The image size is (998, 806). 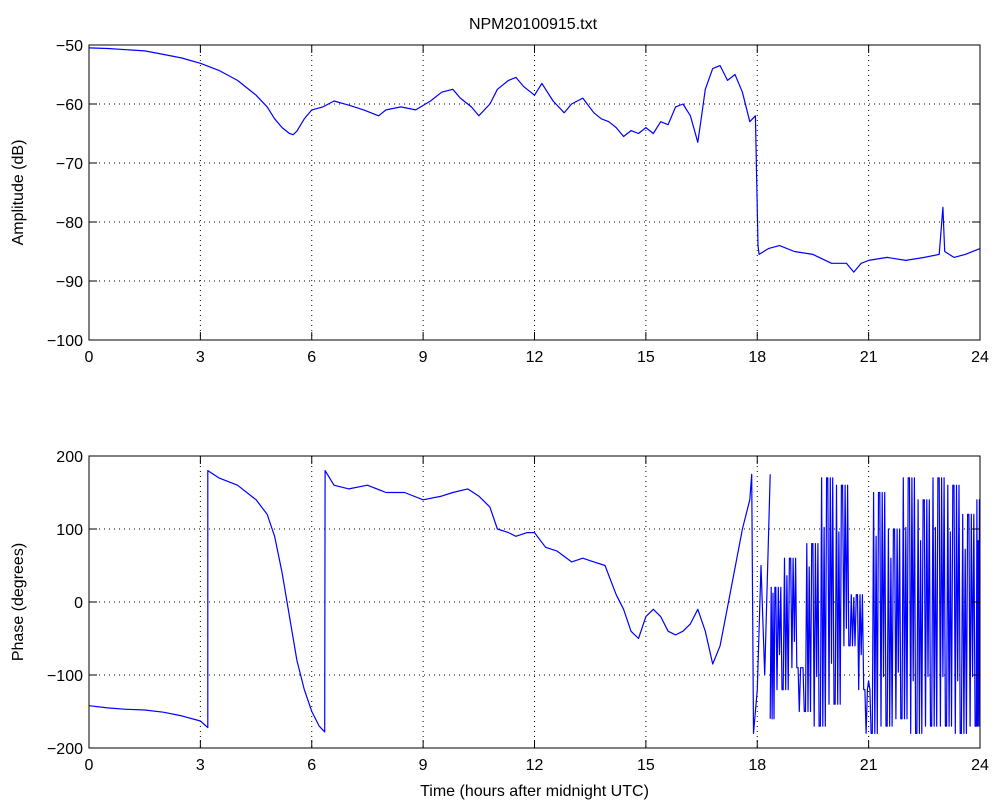 I want to click on y-tick-label: −200, so click(x=65, y=749).